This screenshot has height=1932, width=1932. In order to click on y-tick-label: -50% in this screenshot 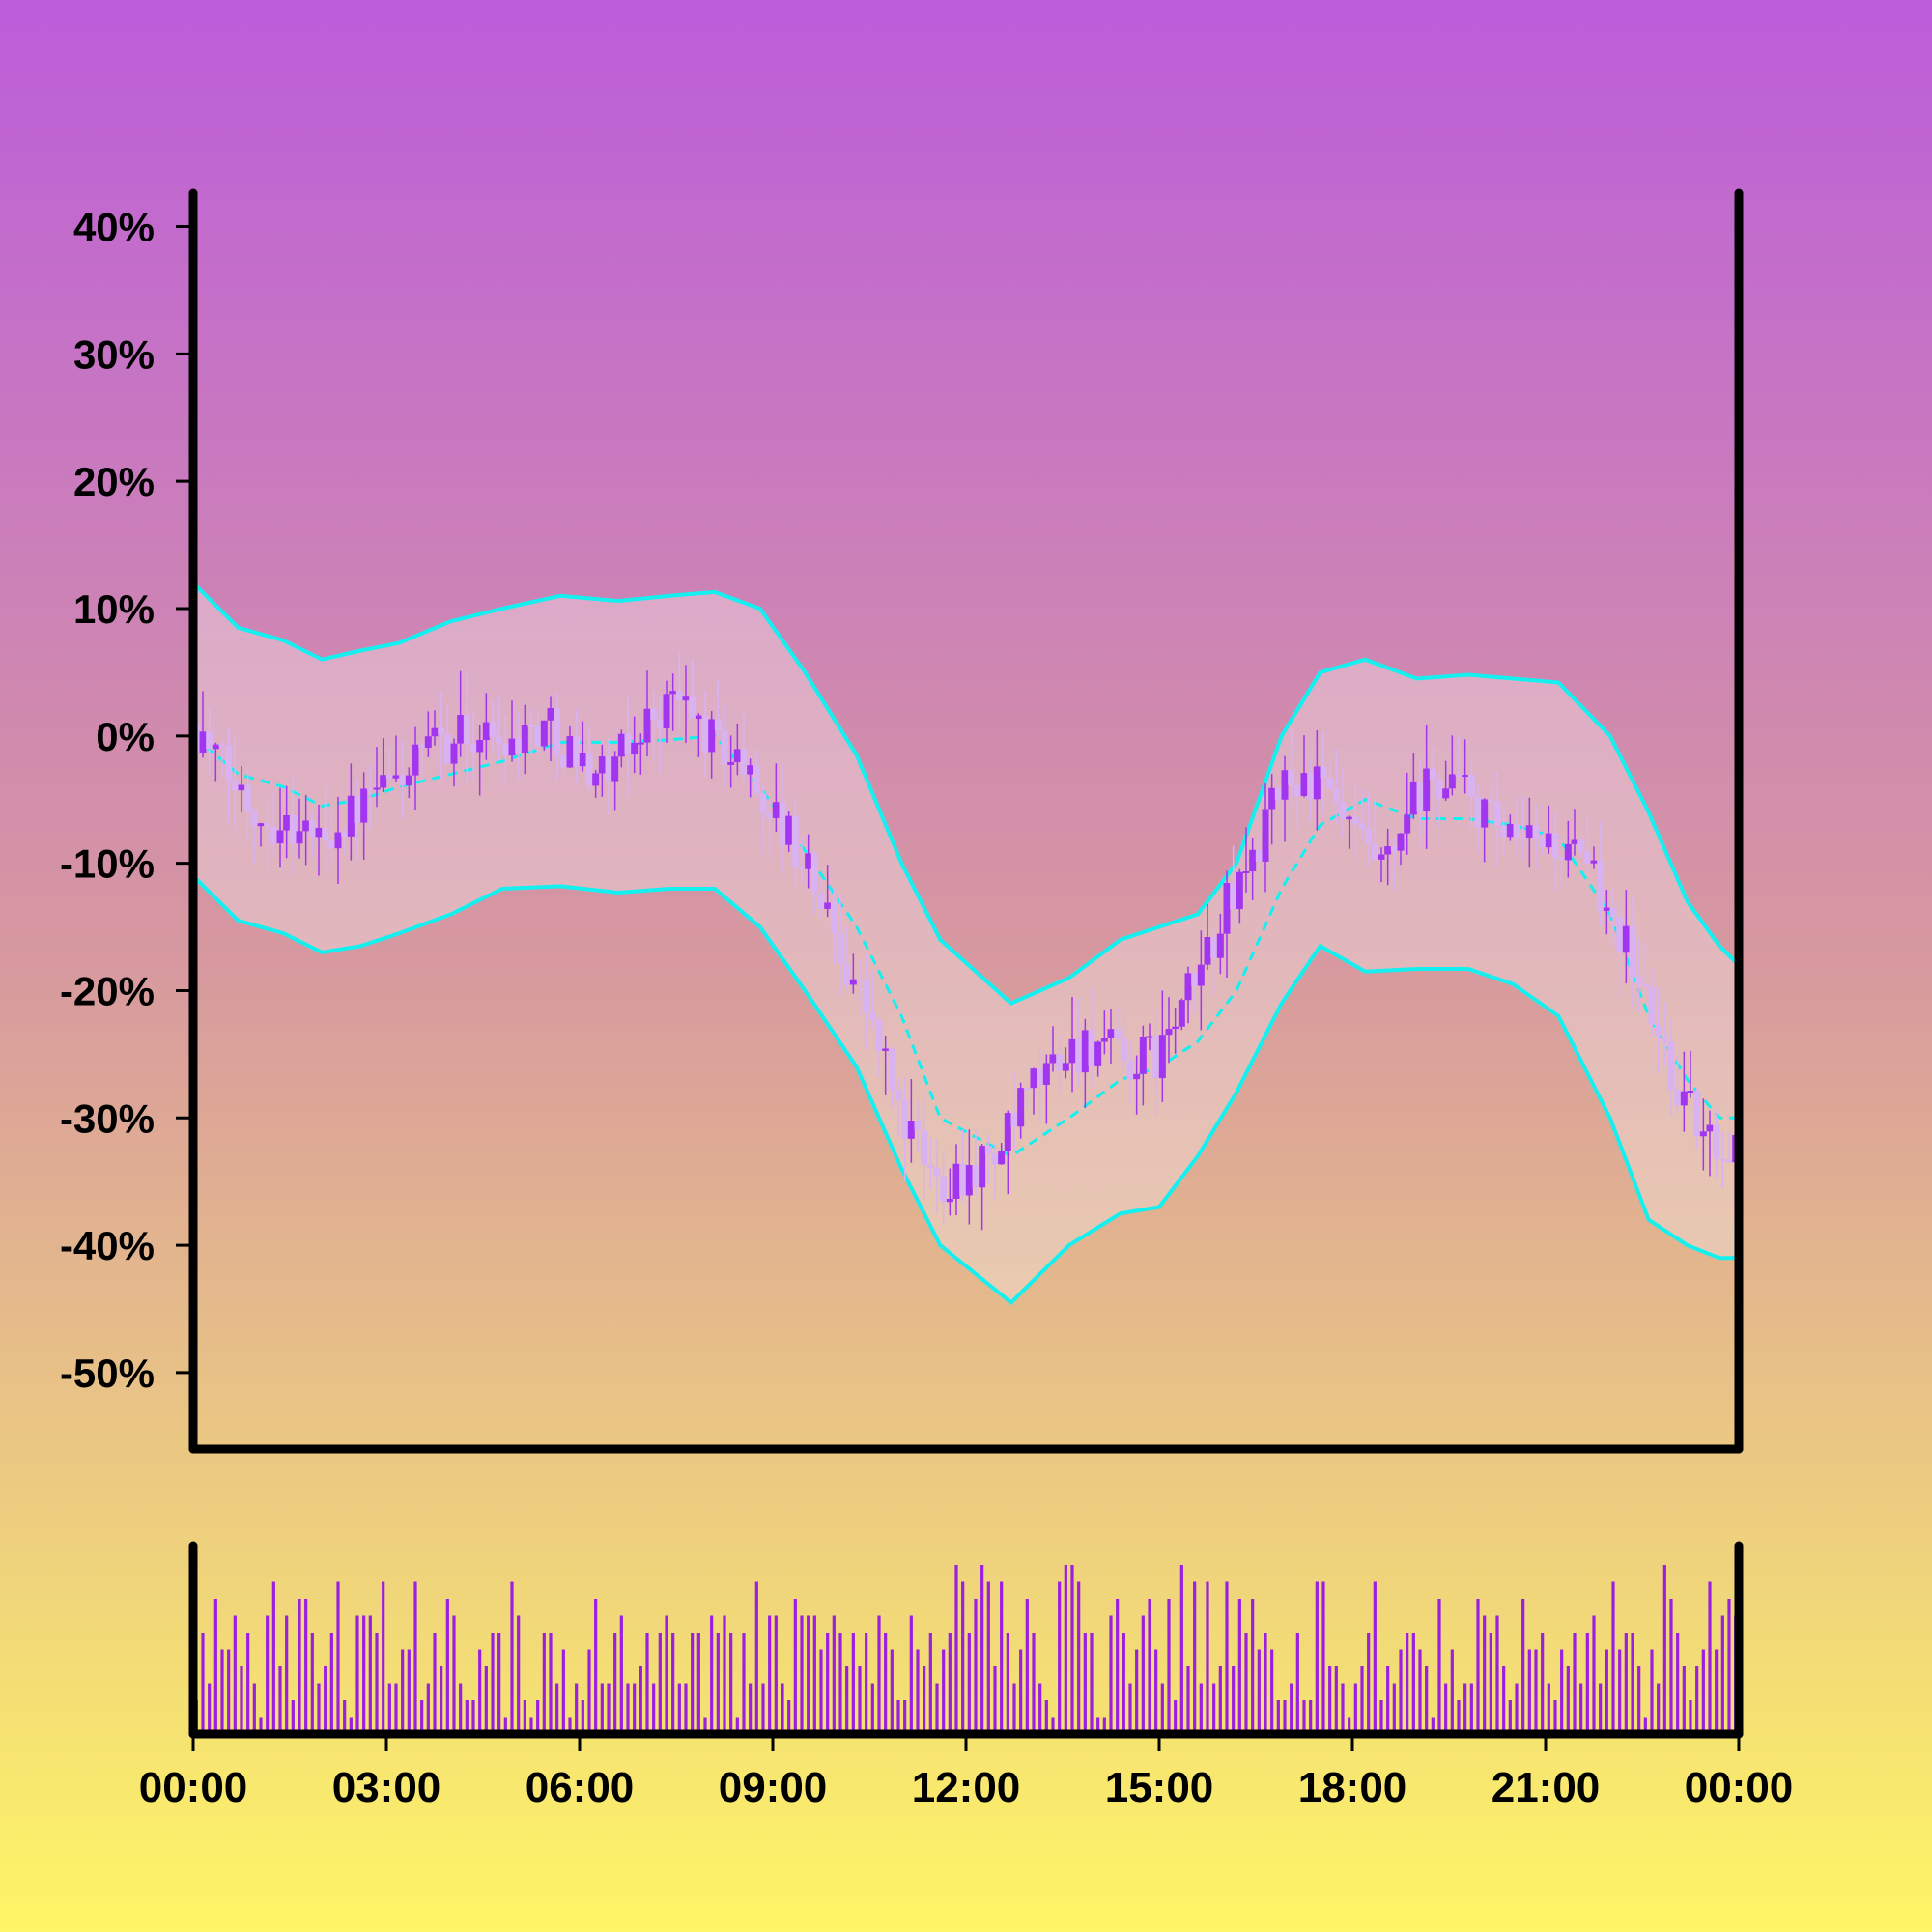, I will do `click(107, 1373)`.